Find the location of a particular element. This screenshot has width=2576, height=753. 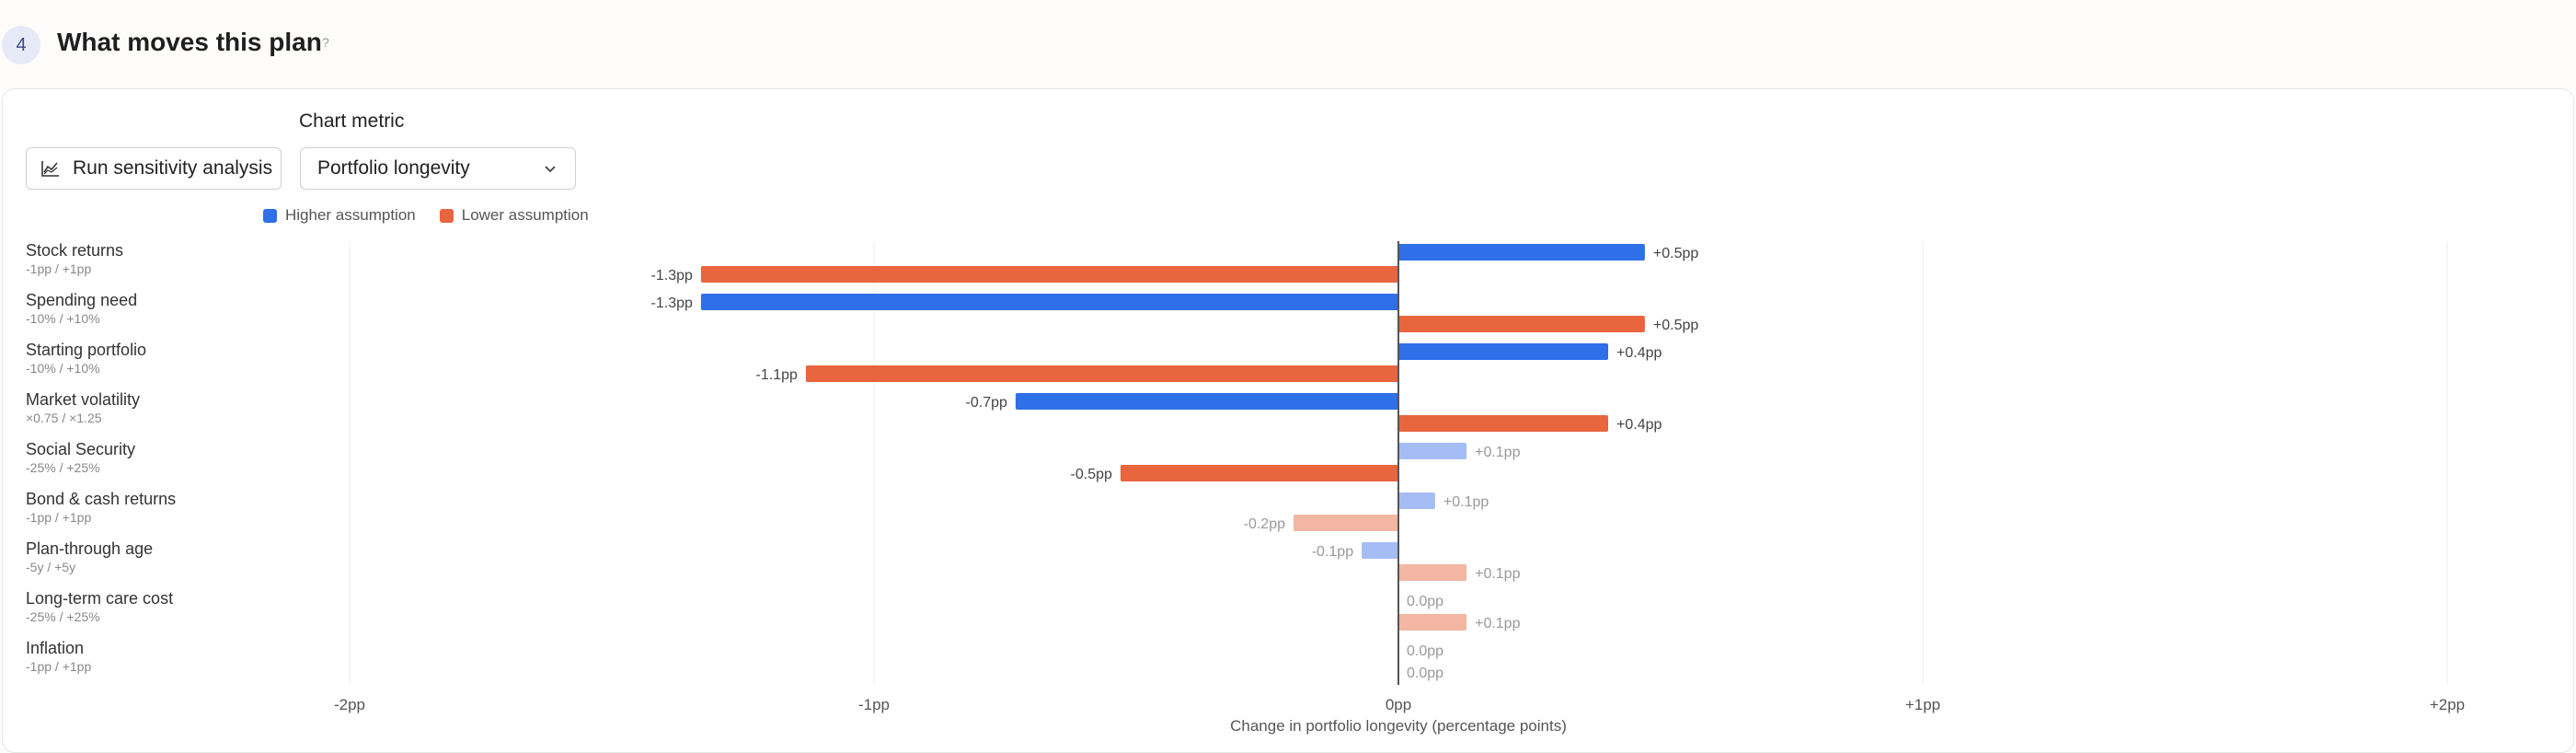

run-sensitivity-button: Run sensitivity analysis is located at coordinates (154, 168).